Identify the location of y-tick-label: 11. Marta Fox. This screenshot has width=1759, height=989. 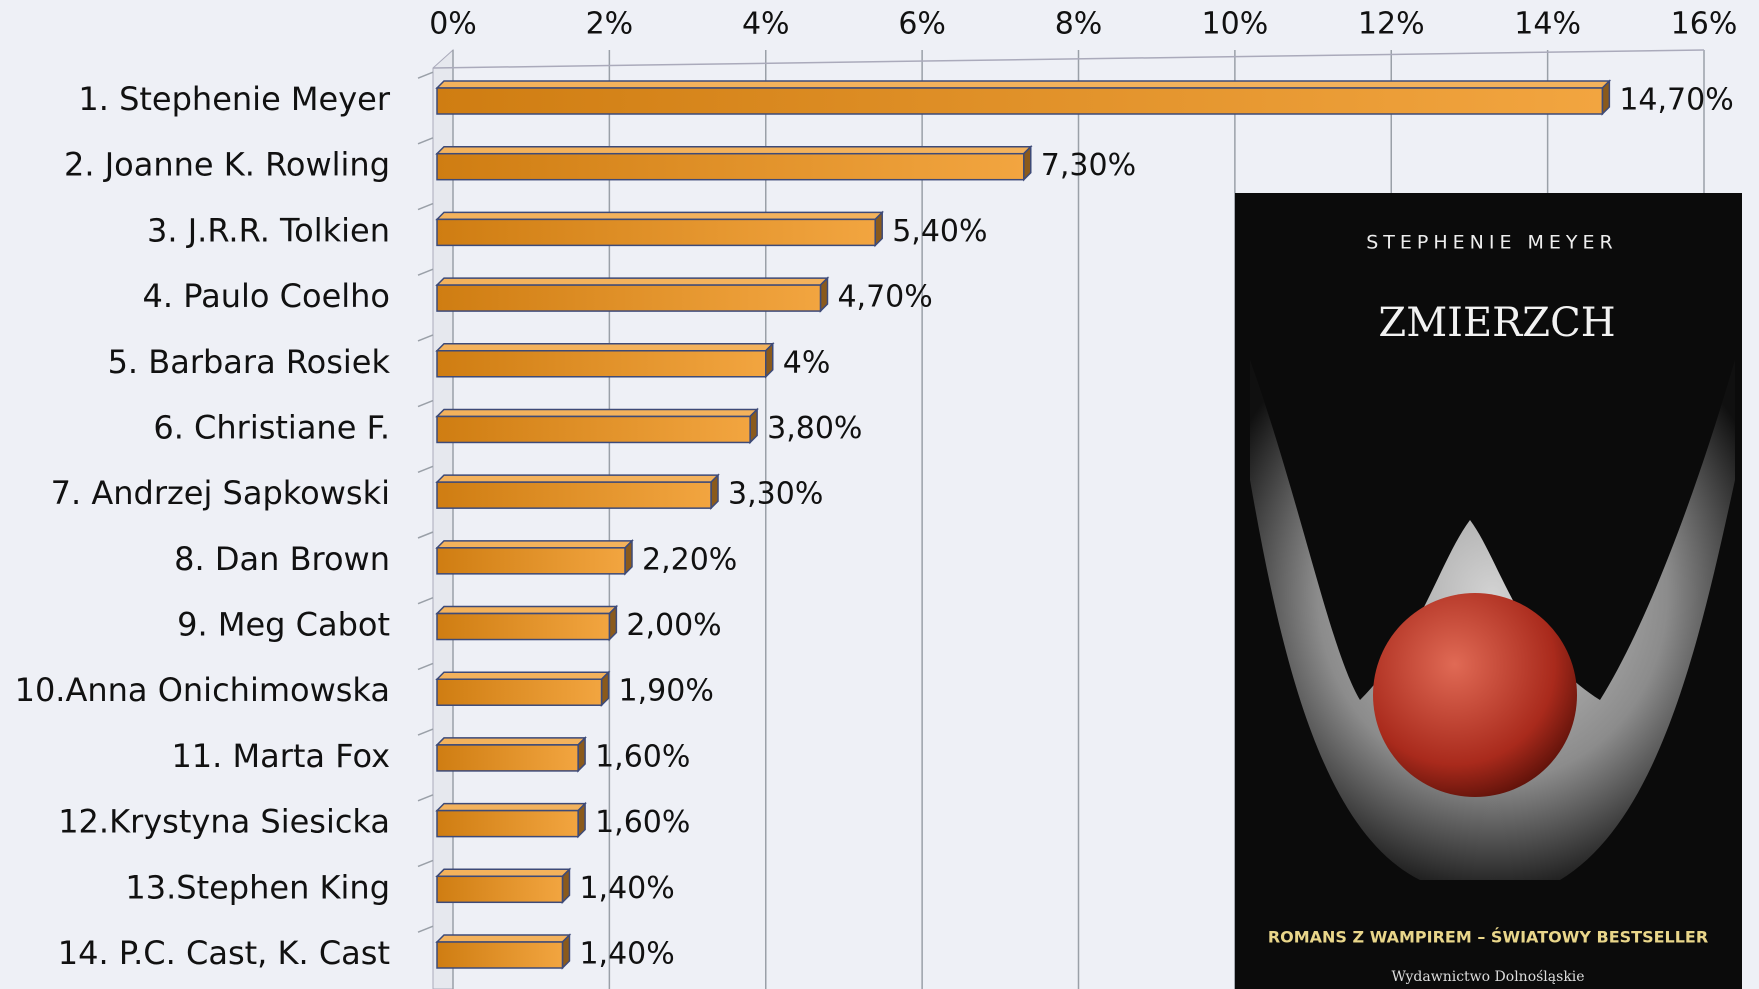
(280, 756).